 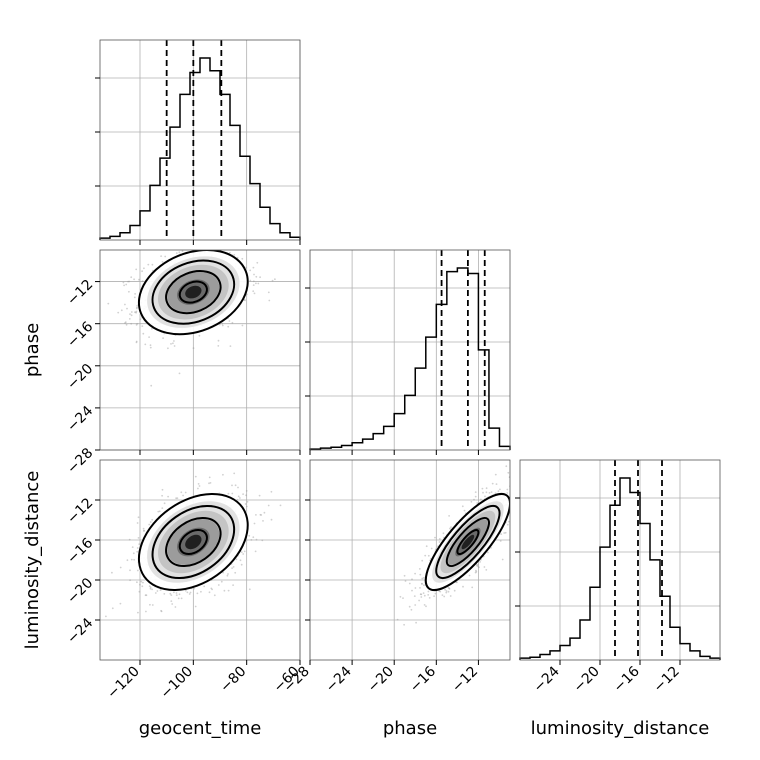 What do you see at coordinates (620, 728) in the screenshot?
I see `x-axis-label-luminosity-distance: luminosity_distance` at bounding box center [620, 728].